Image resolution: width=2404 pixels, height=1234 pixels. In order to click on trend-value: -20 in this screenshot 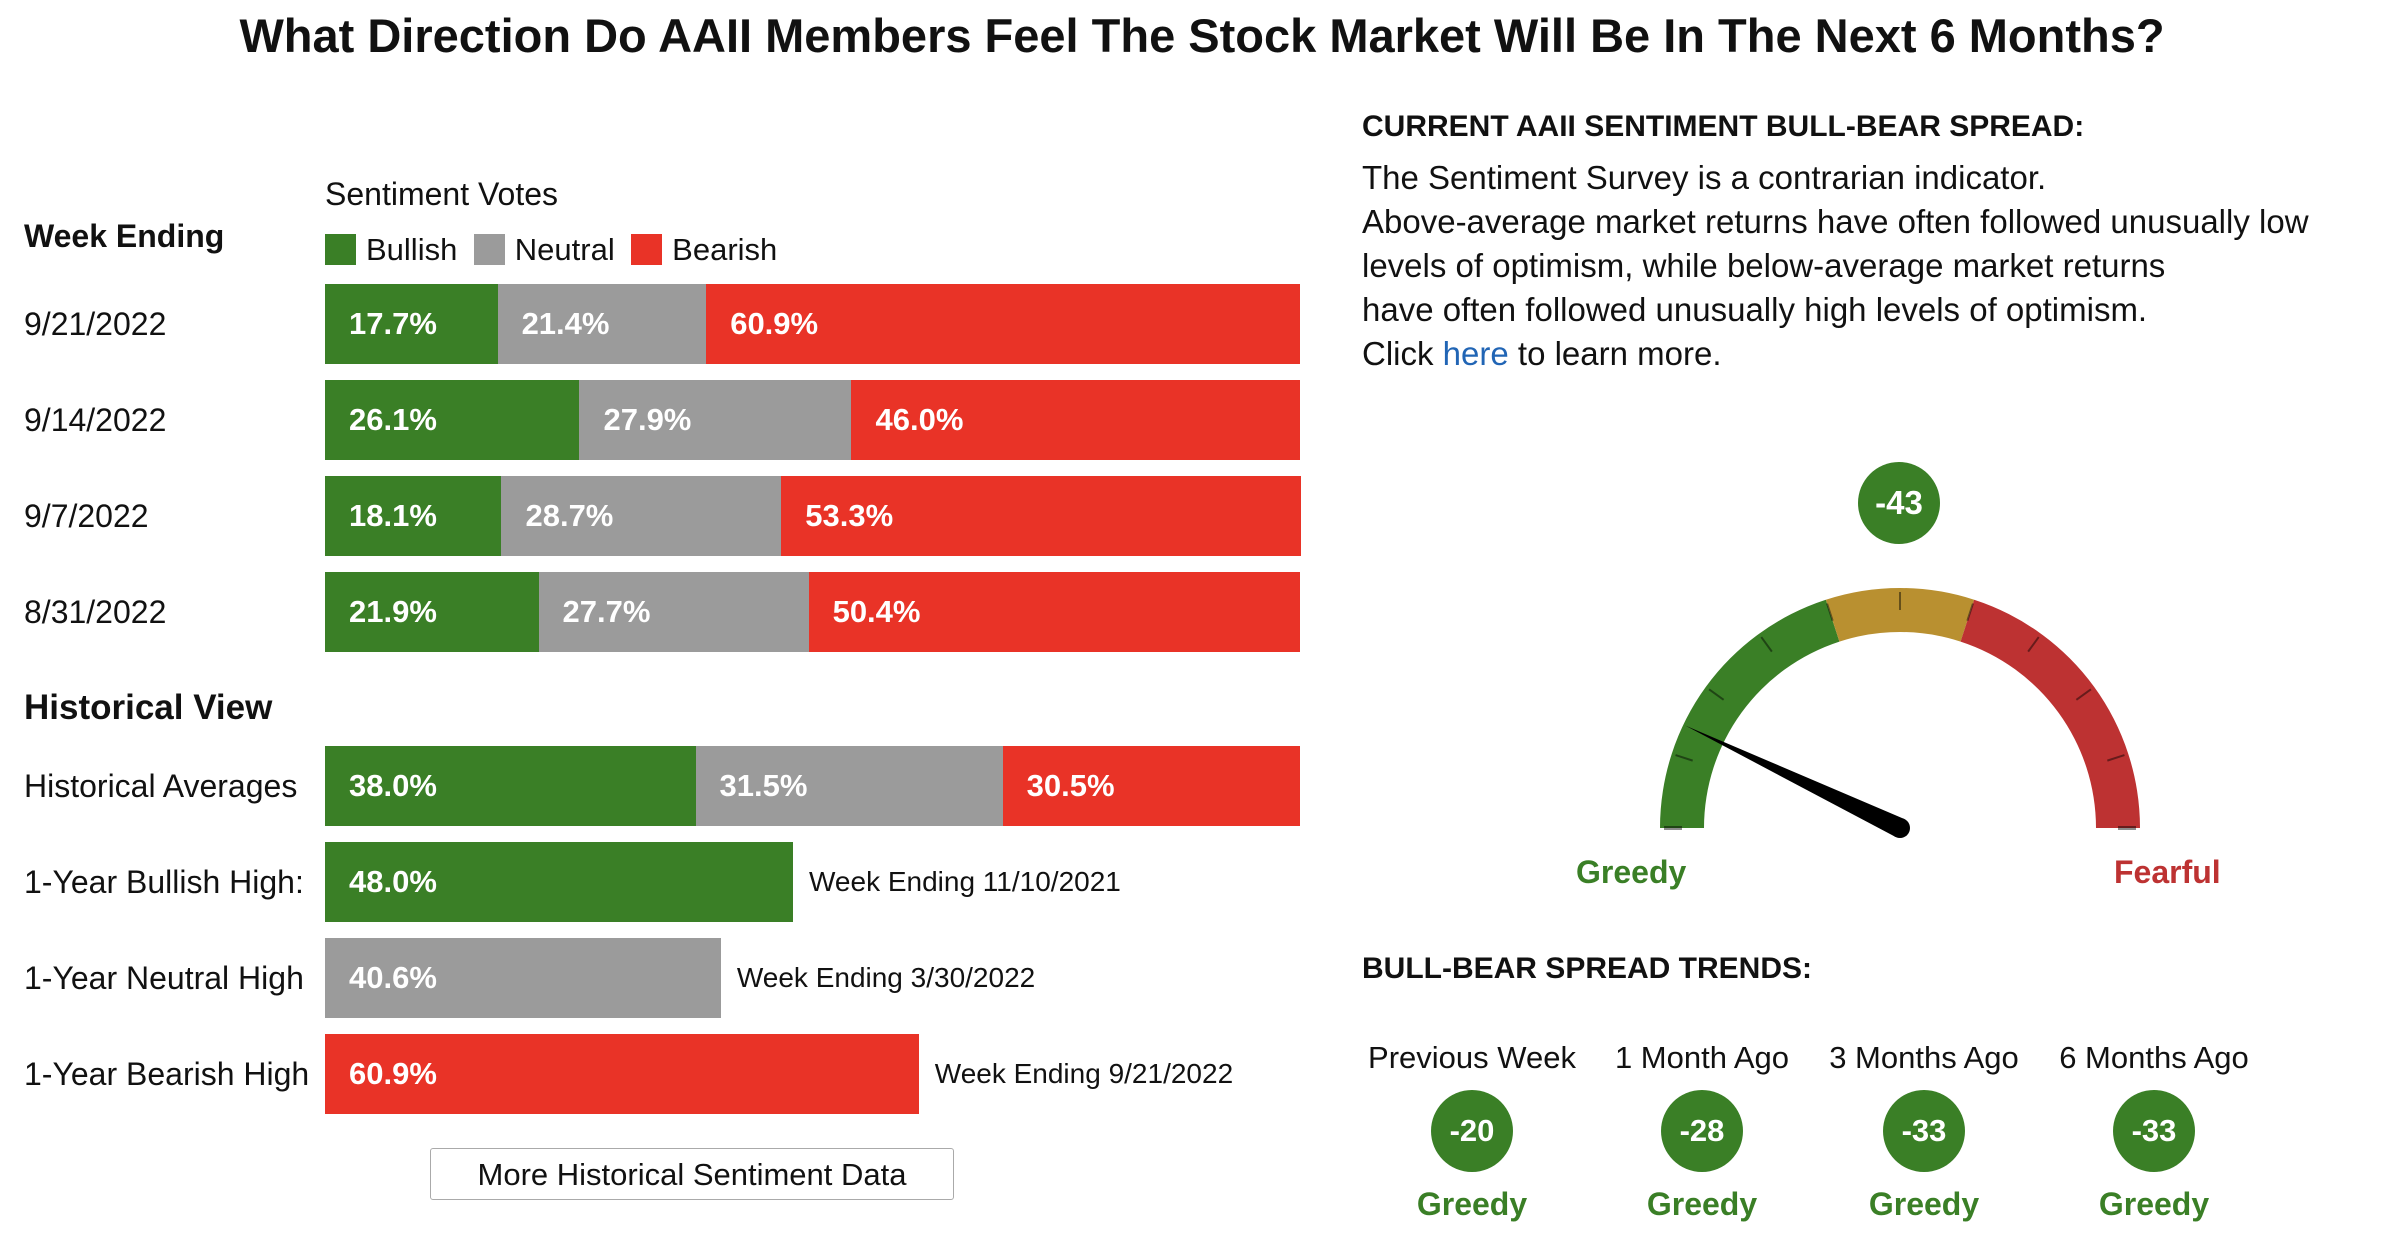, I will do `click(1472, 1131)`.